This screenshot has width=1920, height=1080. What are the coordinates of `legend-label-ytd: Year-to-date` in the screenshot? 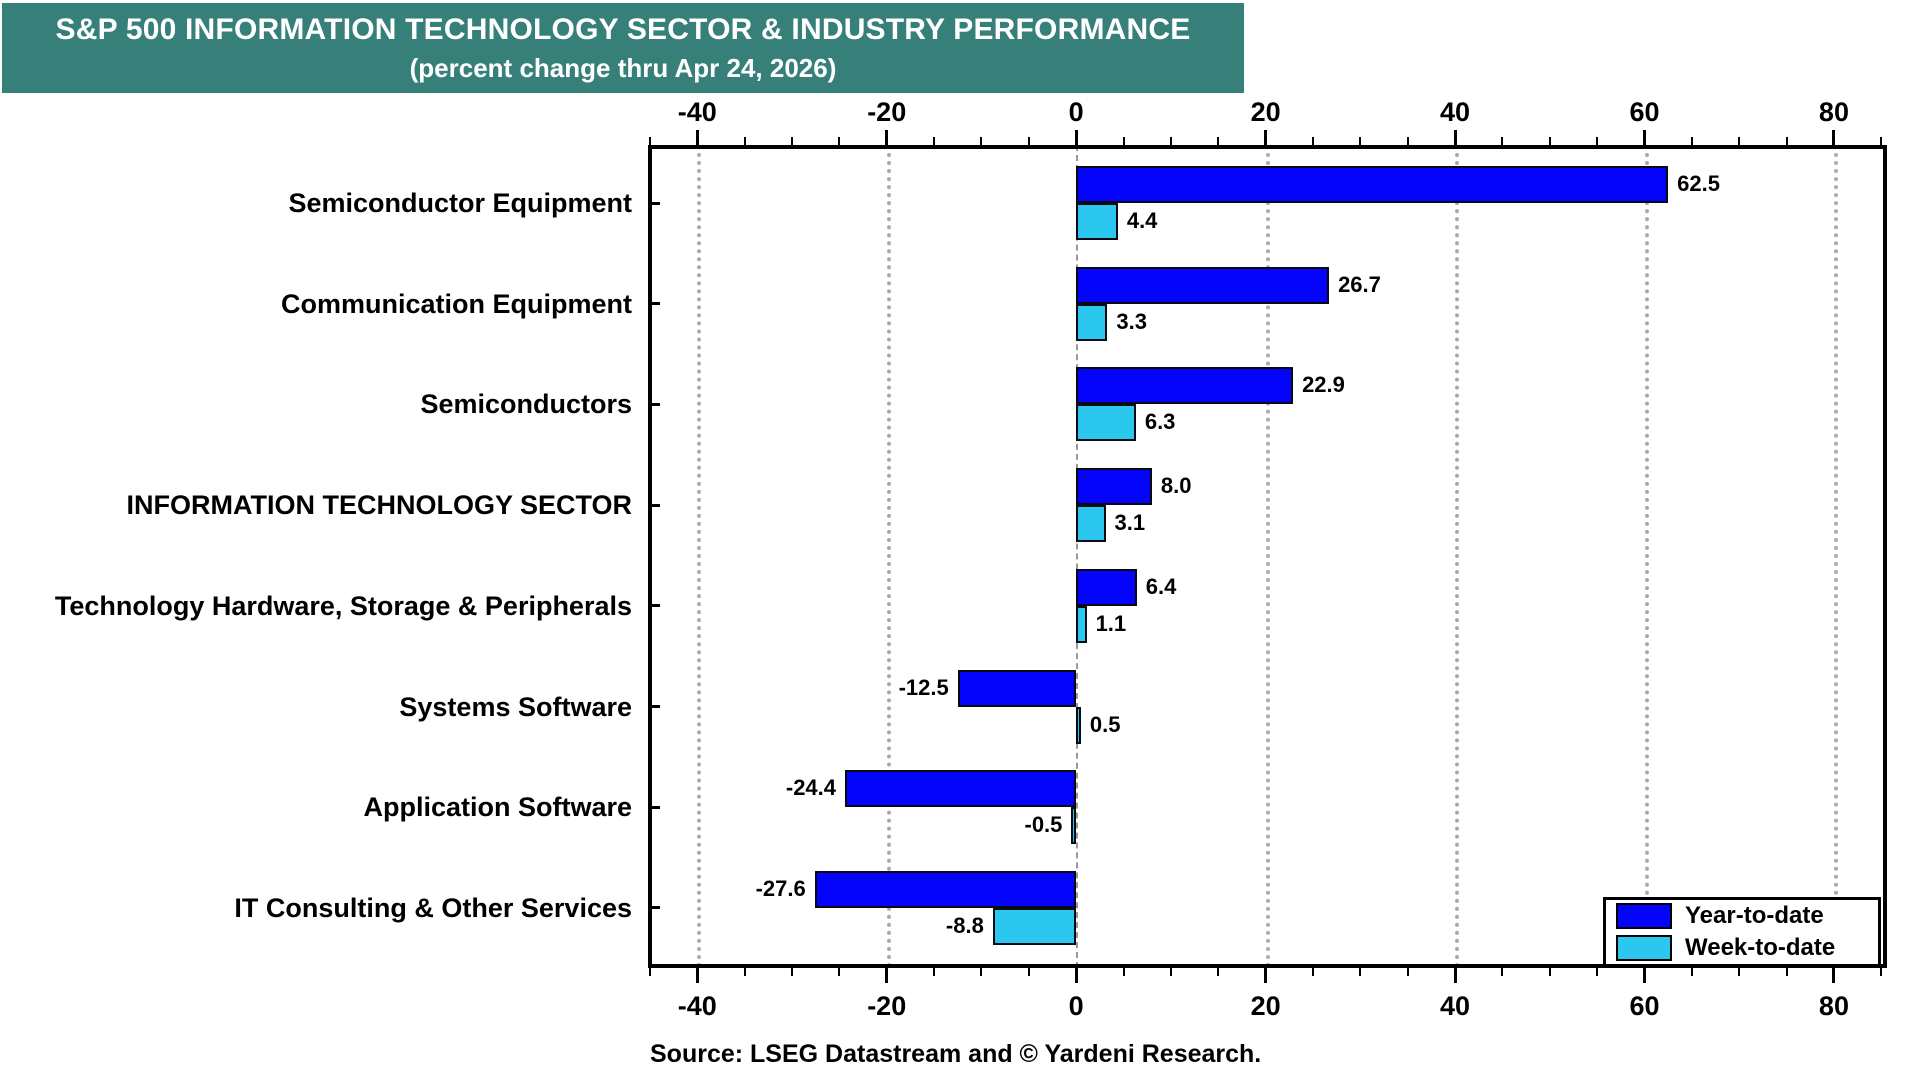 It's located at (1754, 915).